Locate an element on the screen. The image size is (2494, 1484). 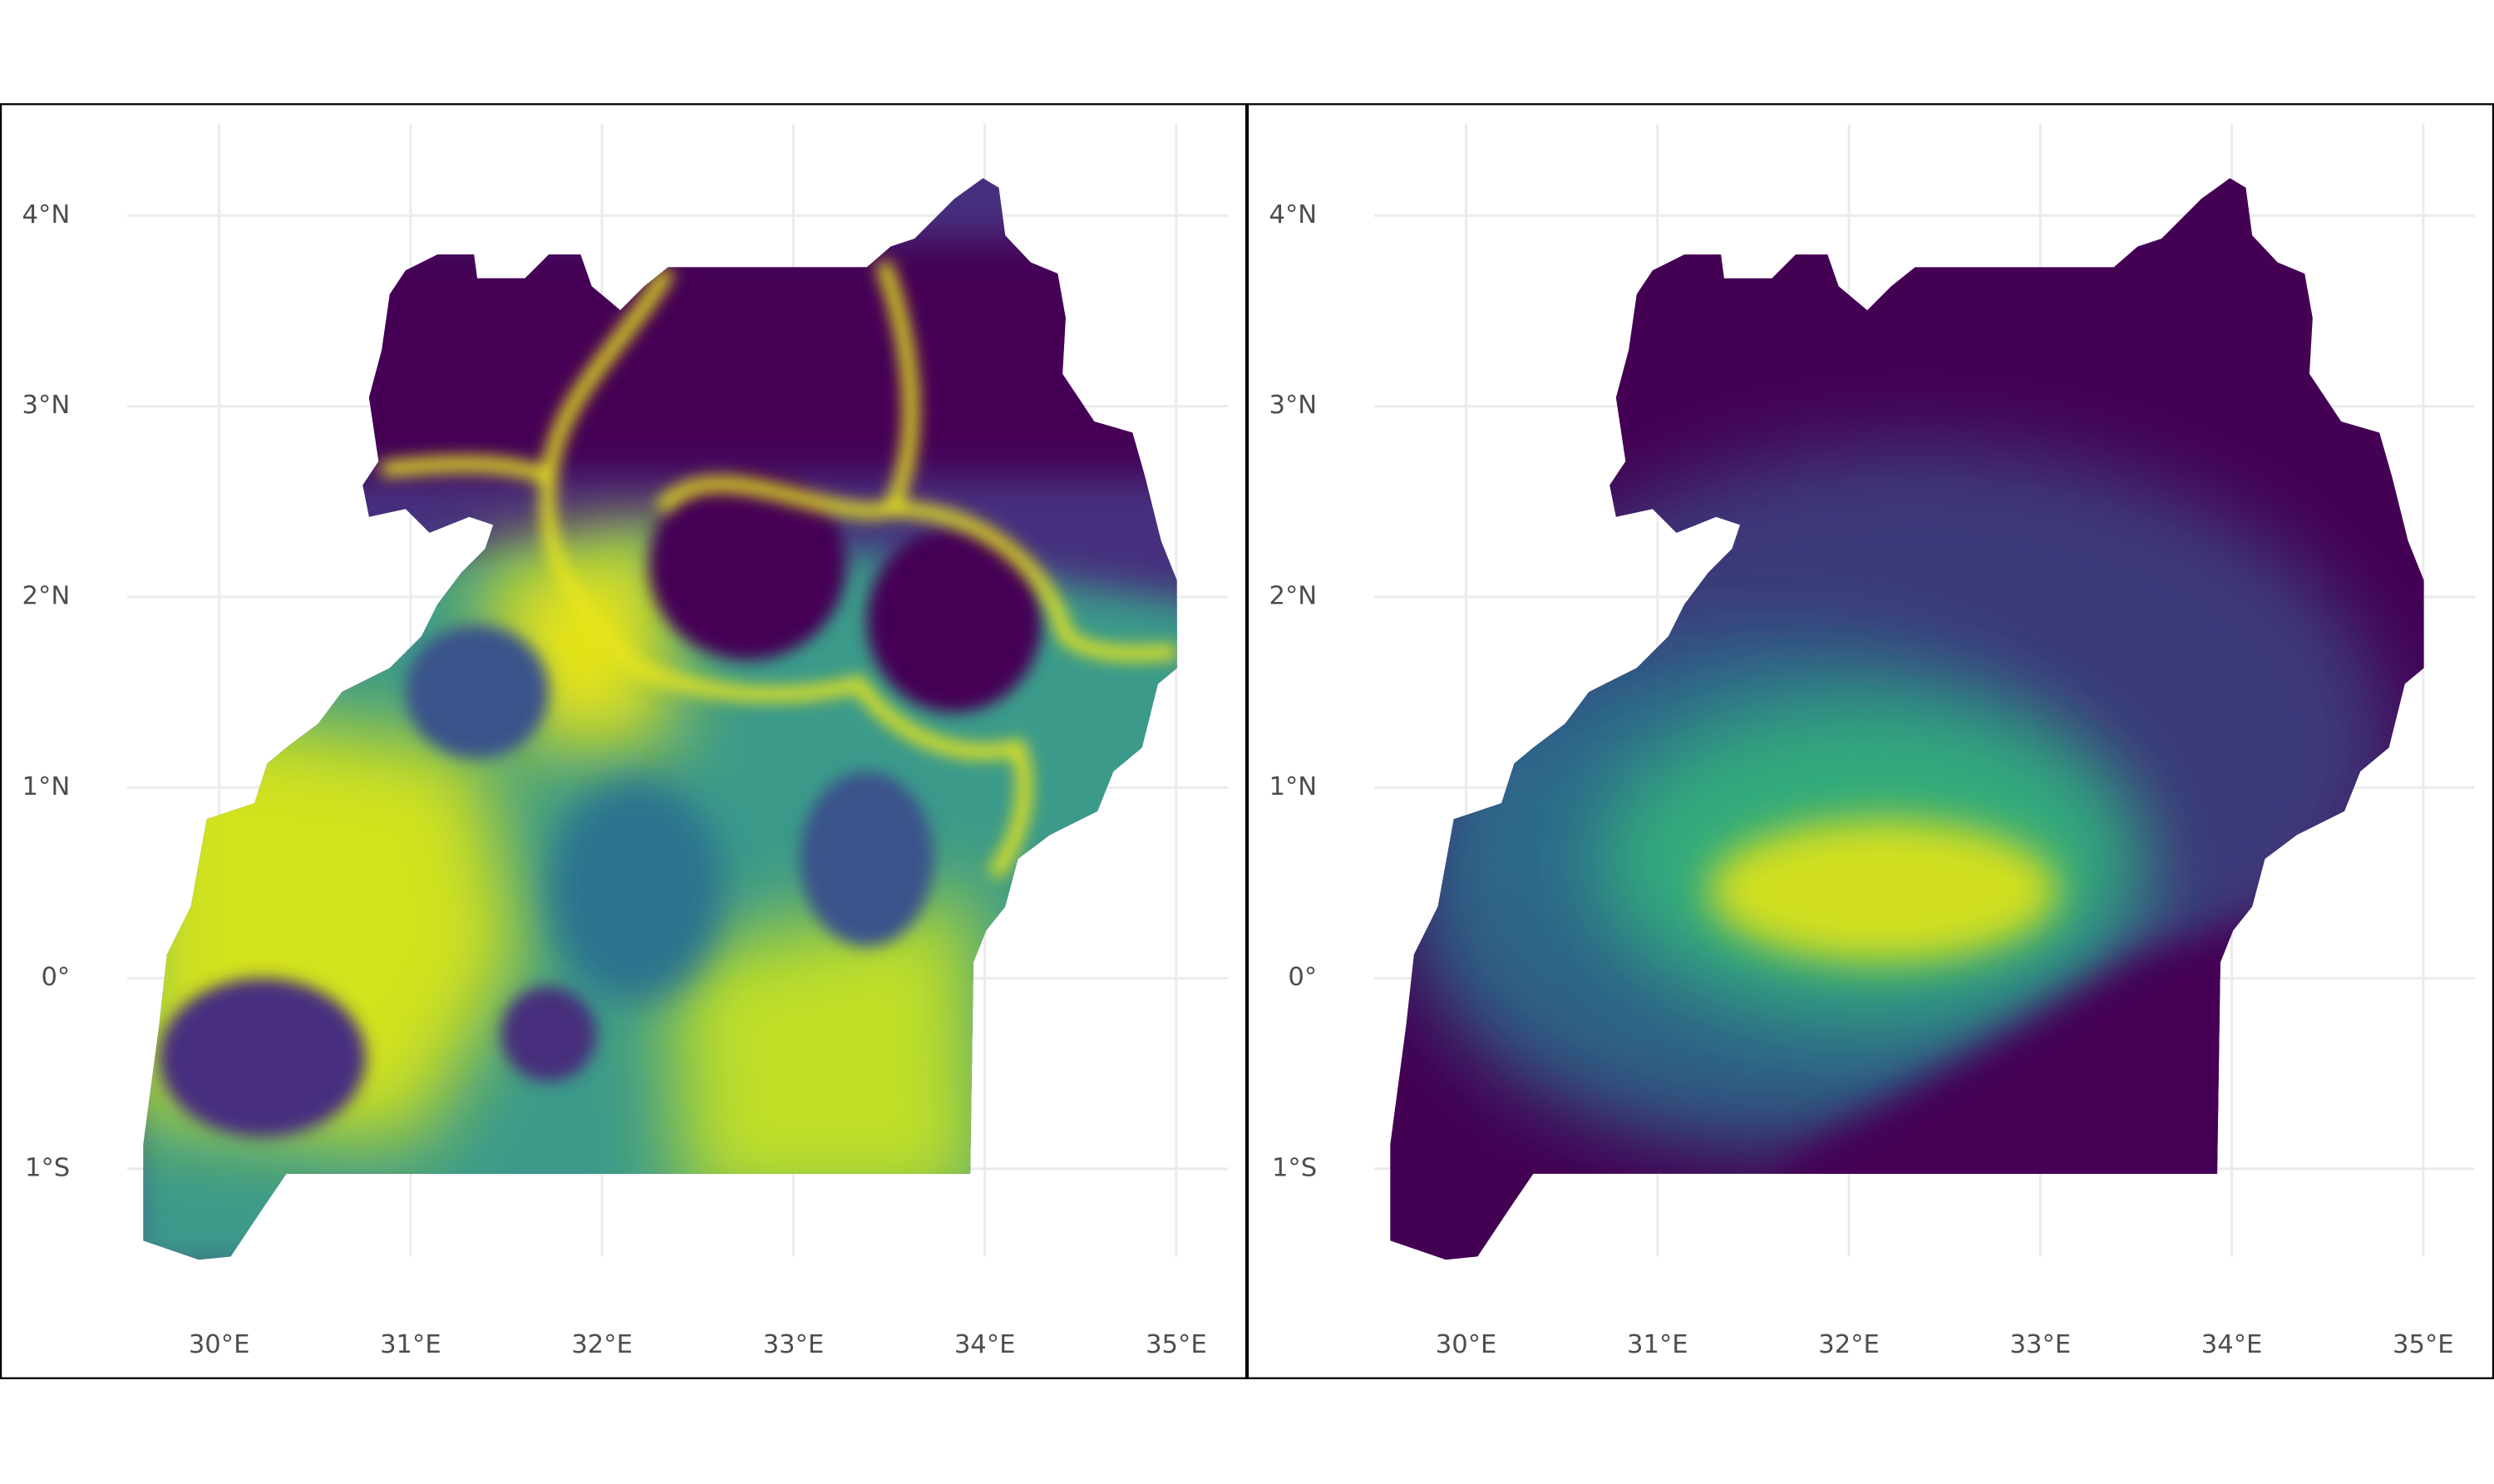
raster-ridges is located at coordinates (779, 569).